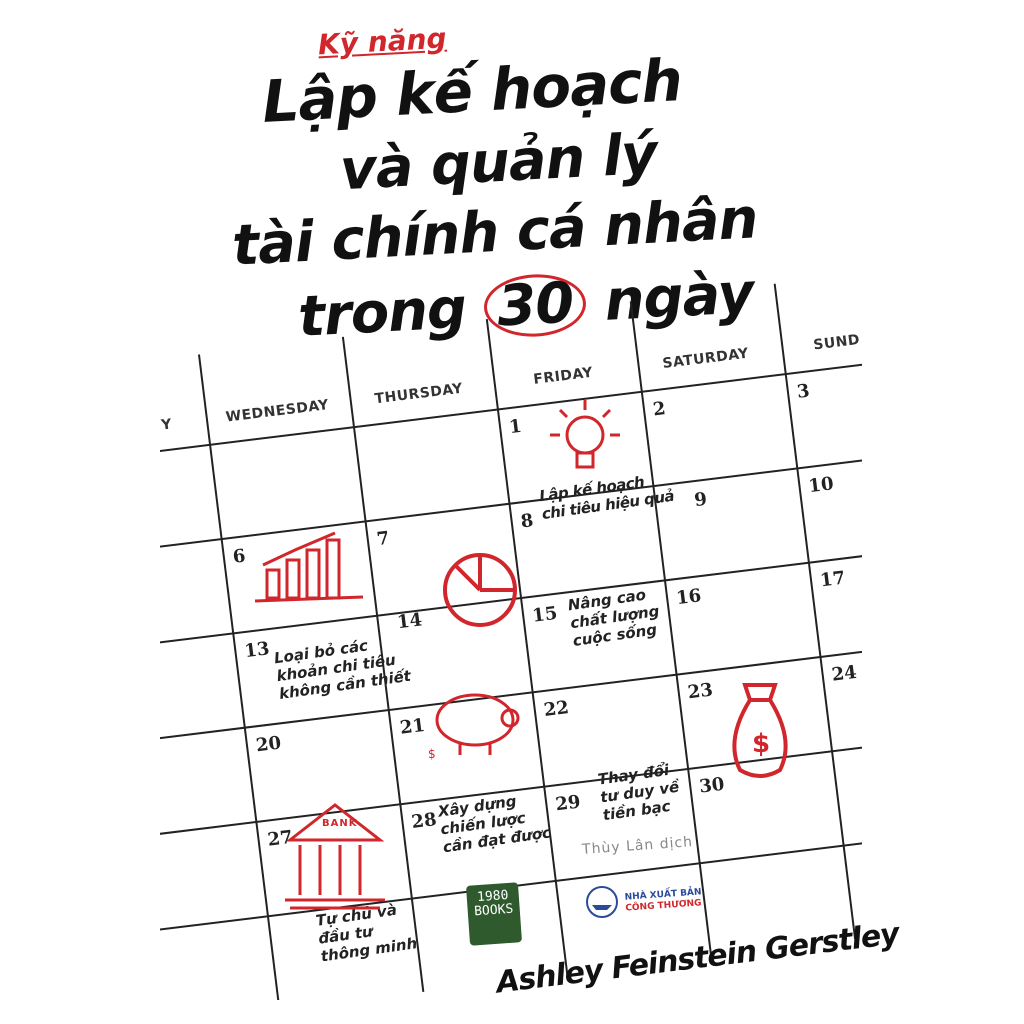  I want to click on day-number: 29, so click(568, 803).